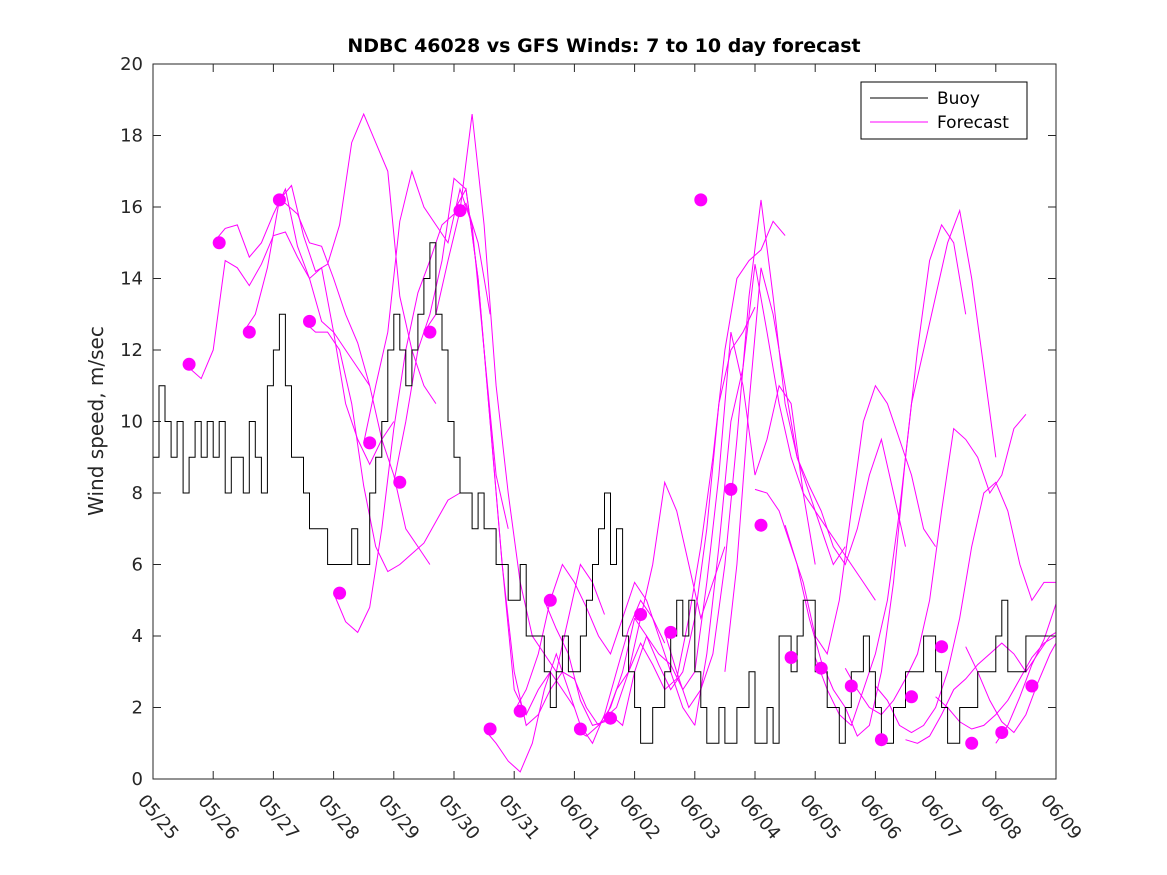 This screenshot has width=1167, height=875. Describe the element at coordinates (973, 123) in the screenshot. I see `legend-label-forecast: Forecast` at that location.